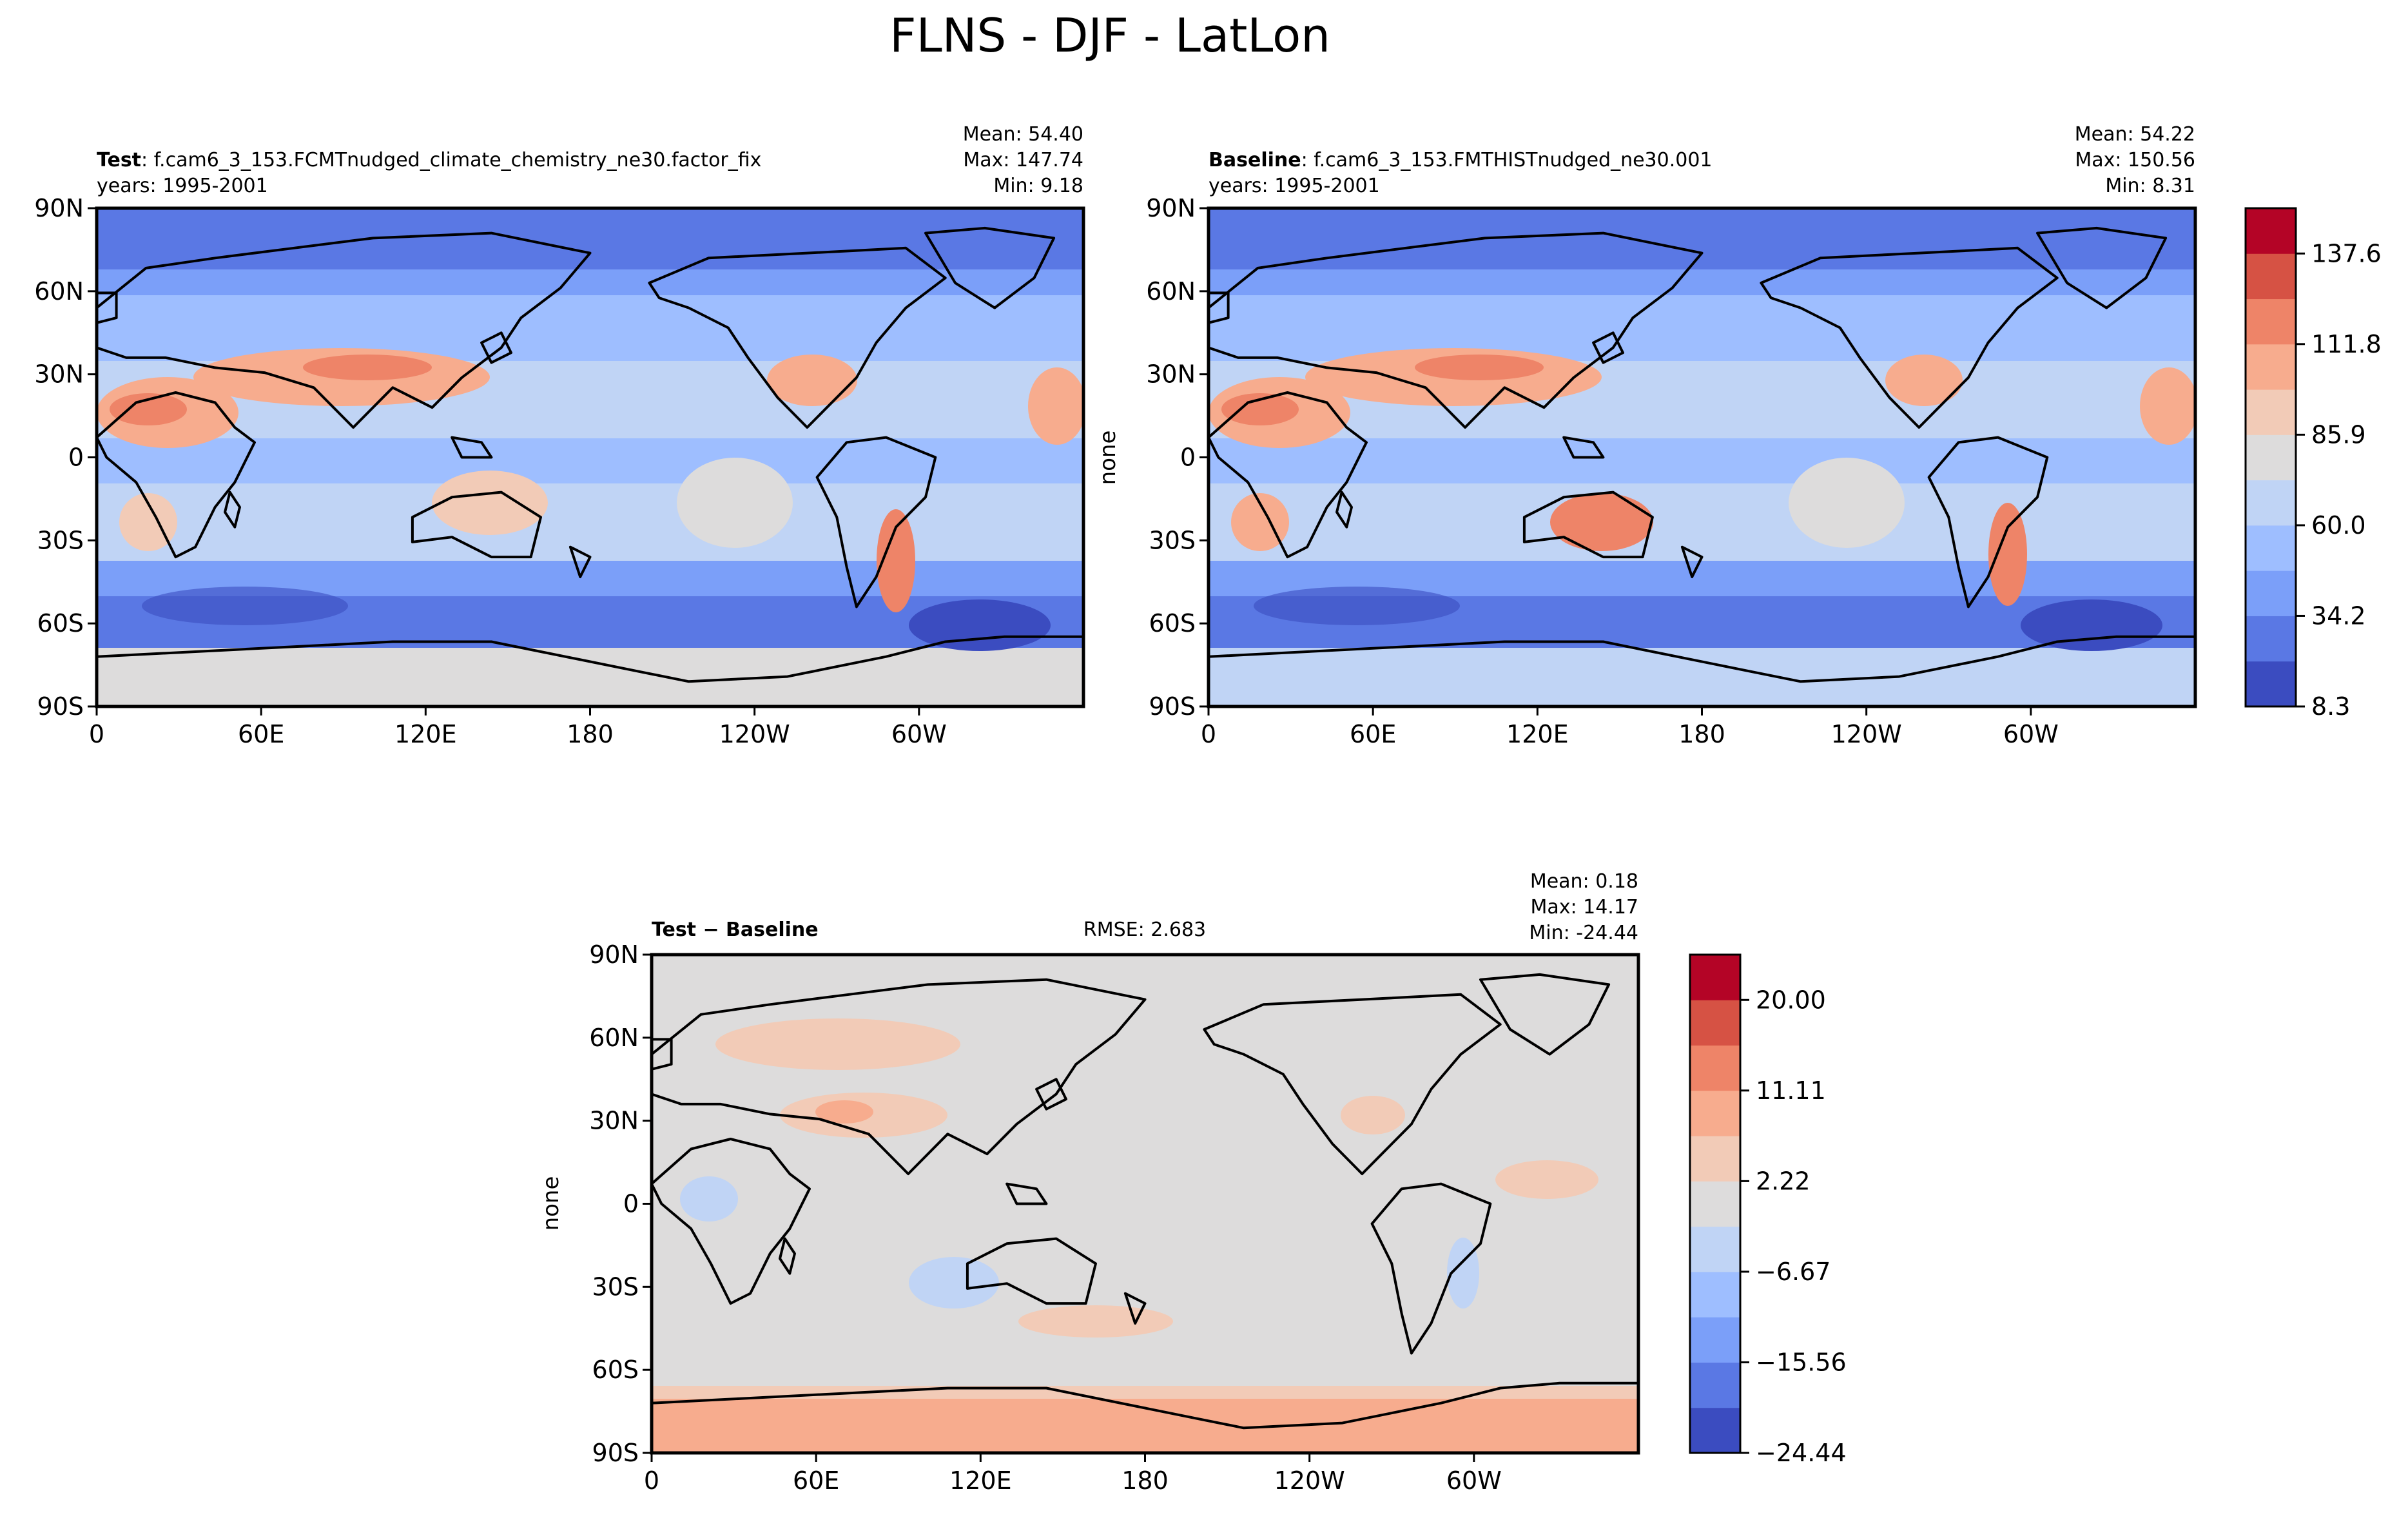 This screenshot has width=2408, height=1518. Describe the element at coordinates (2338, 434) in the screenshot. I see `baseline-colorbar-label: 85.9` at that location.